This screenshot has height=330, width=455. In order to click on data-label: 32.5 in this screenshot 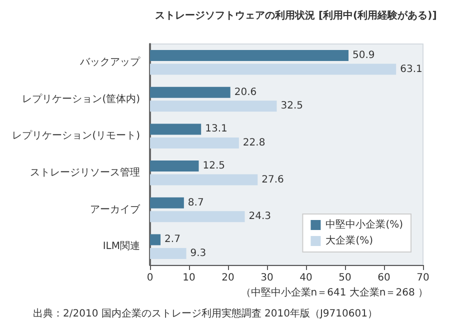, I will do `click(292, 106)`.